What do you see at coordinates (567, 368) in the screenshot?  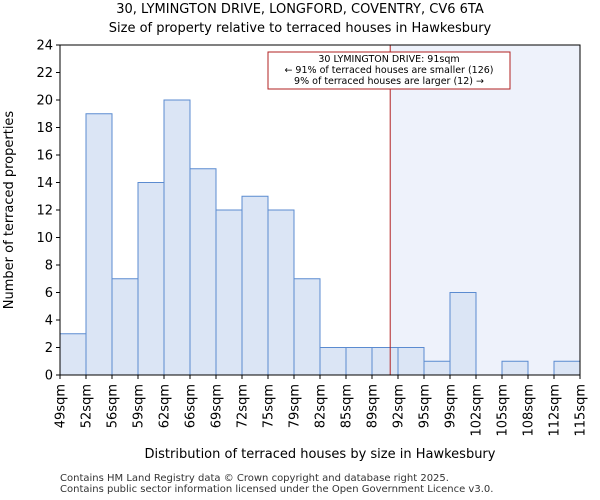 I see `bar-112sqm` at bounding box center [567, 368].